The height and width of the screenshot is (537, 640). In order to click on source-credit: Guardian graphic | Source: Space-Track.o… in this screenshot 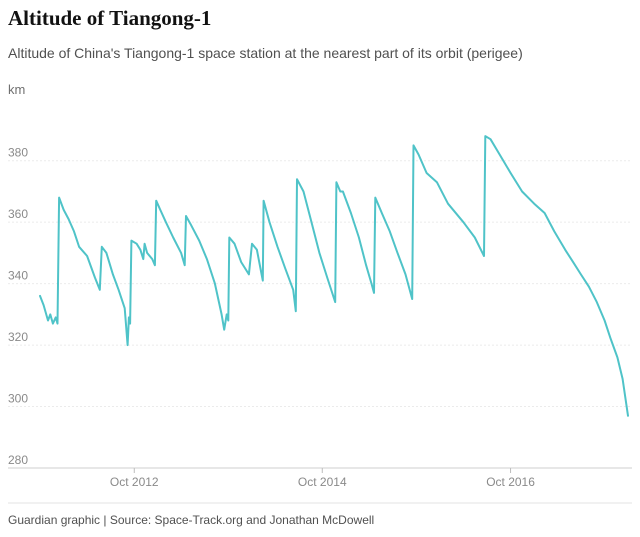, I will do `click(191, 520)`.